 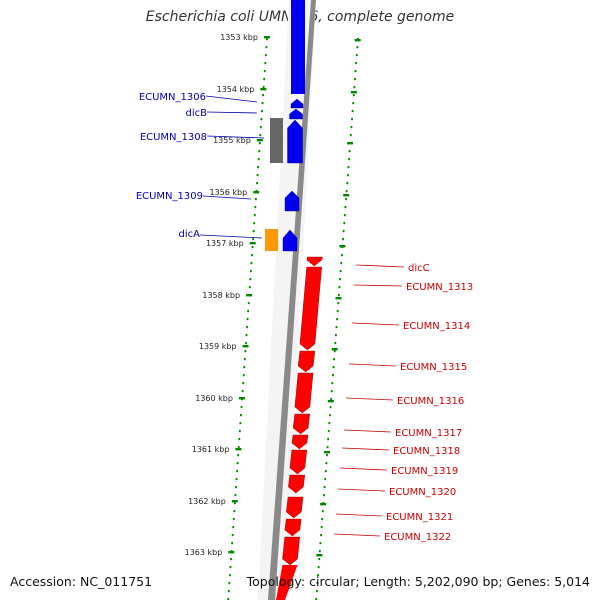 I want to click on gene-label-left: dicA, so click(x=190, y=234).